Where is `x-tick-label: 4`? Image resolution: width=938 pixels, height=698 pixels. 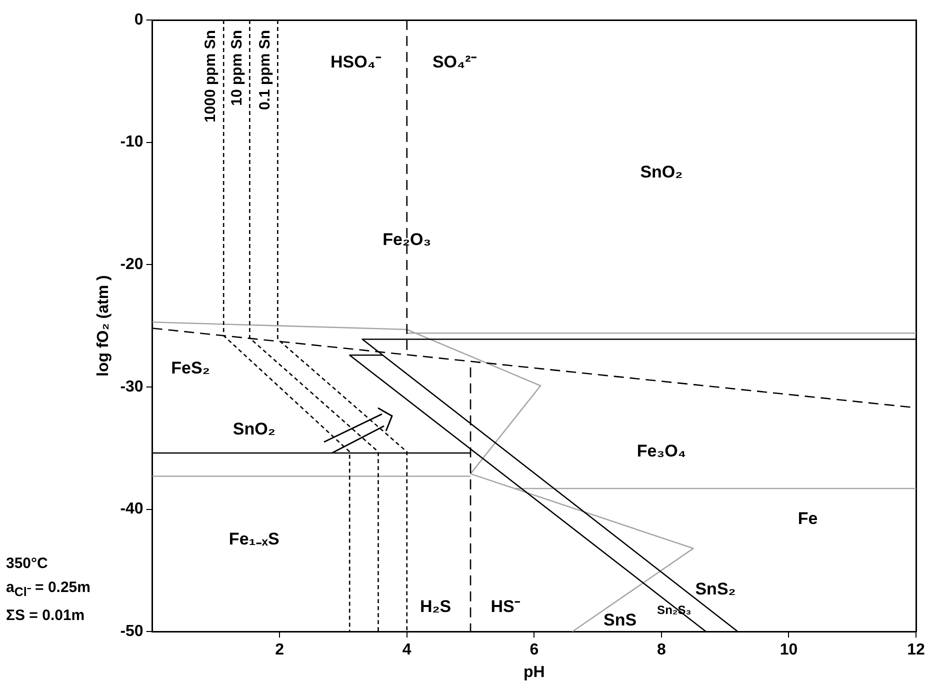 x-tick-label: 4 is located at coordinates (407, 650).